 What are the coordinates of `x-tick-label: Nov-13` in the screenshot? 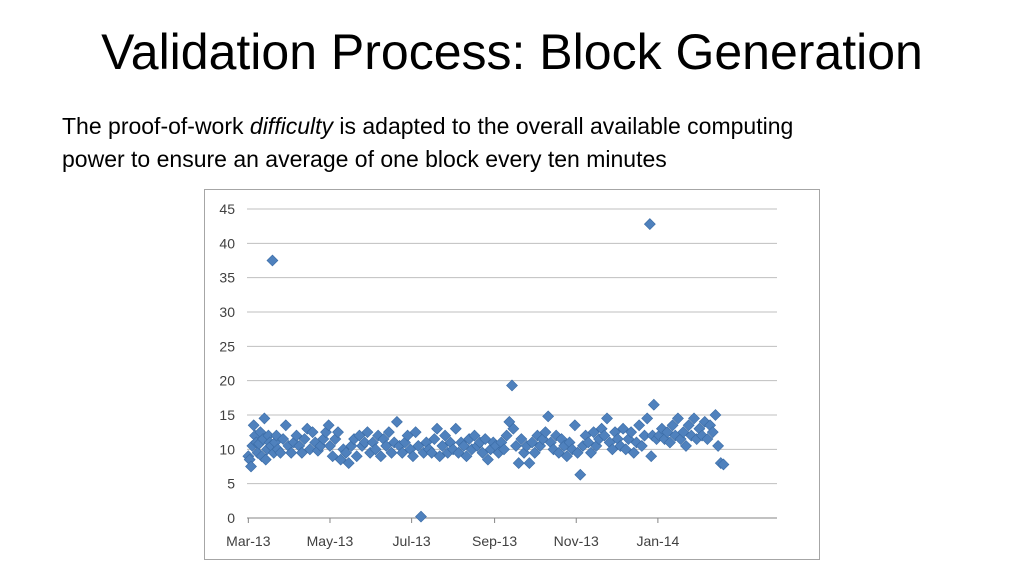 It's located at (576, 541).